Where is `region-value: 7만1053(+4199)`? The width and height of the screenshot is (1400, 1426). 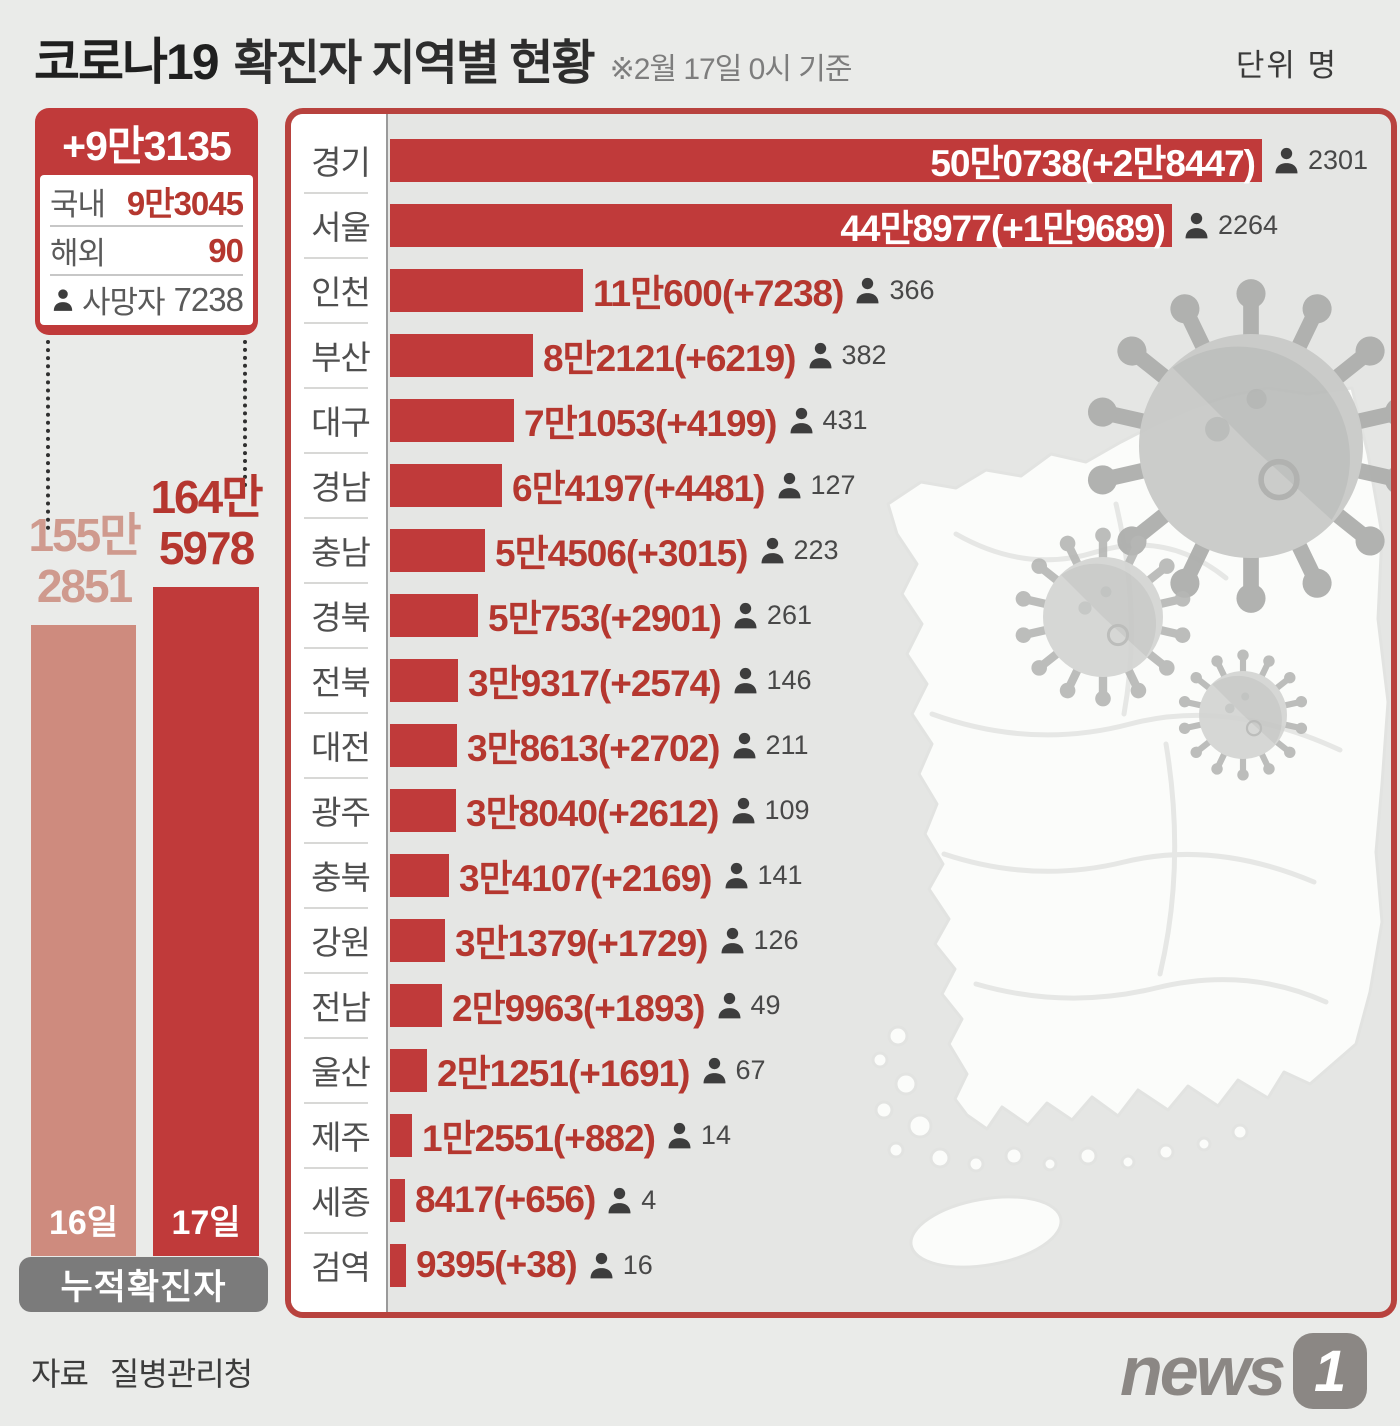
region-value: 7만1053(+4199) is located at coordinates (650, 423).